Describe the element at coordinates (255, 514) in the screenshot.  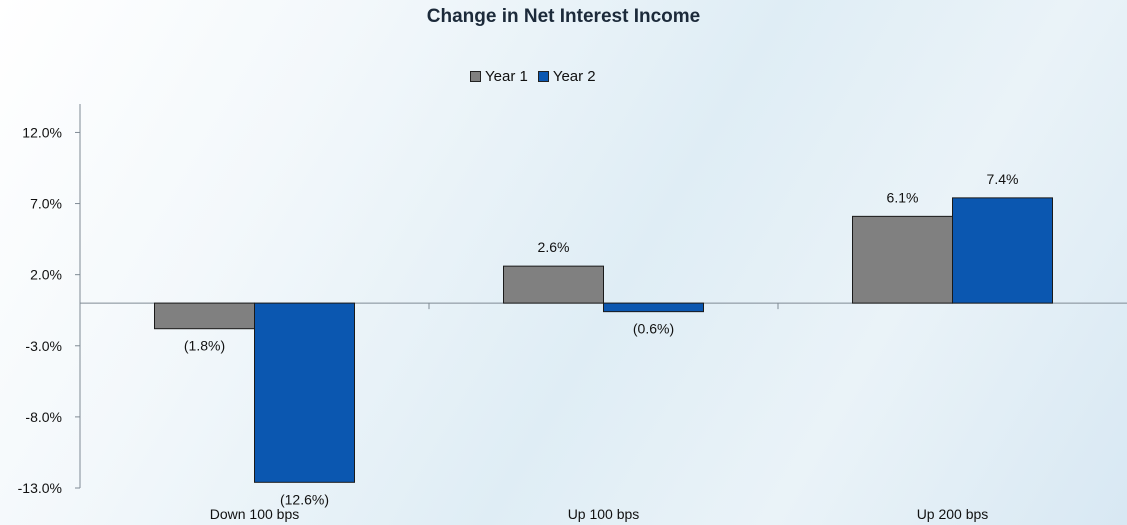
I see `x-category-label: Down 100 bps` at that location.